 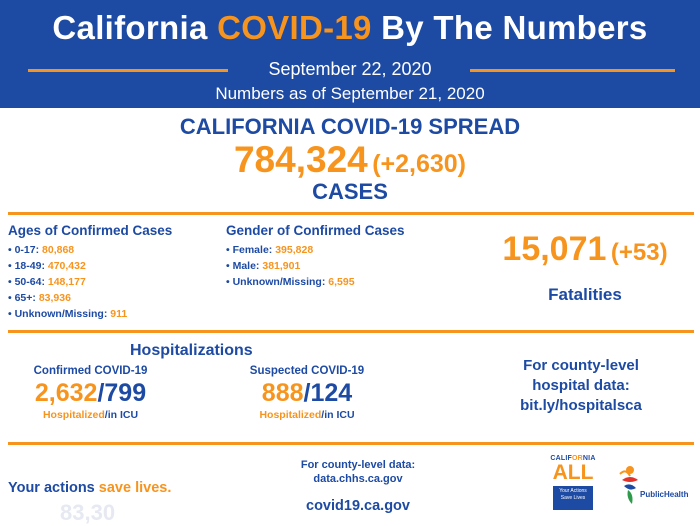 I want to click on date-row: September 22, 2020, so click(x=350, y=70).